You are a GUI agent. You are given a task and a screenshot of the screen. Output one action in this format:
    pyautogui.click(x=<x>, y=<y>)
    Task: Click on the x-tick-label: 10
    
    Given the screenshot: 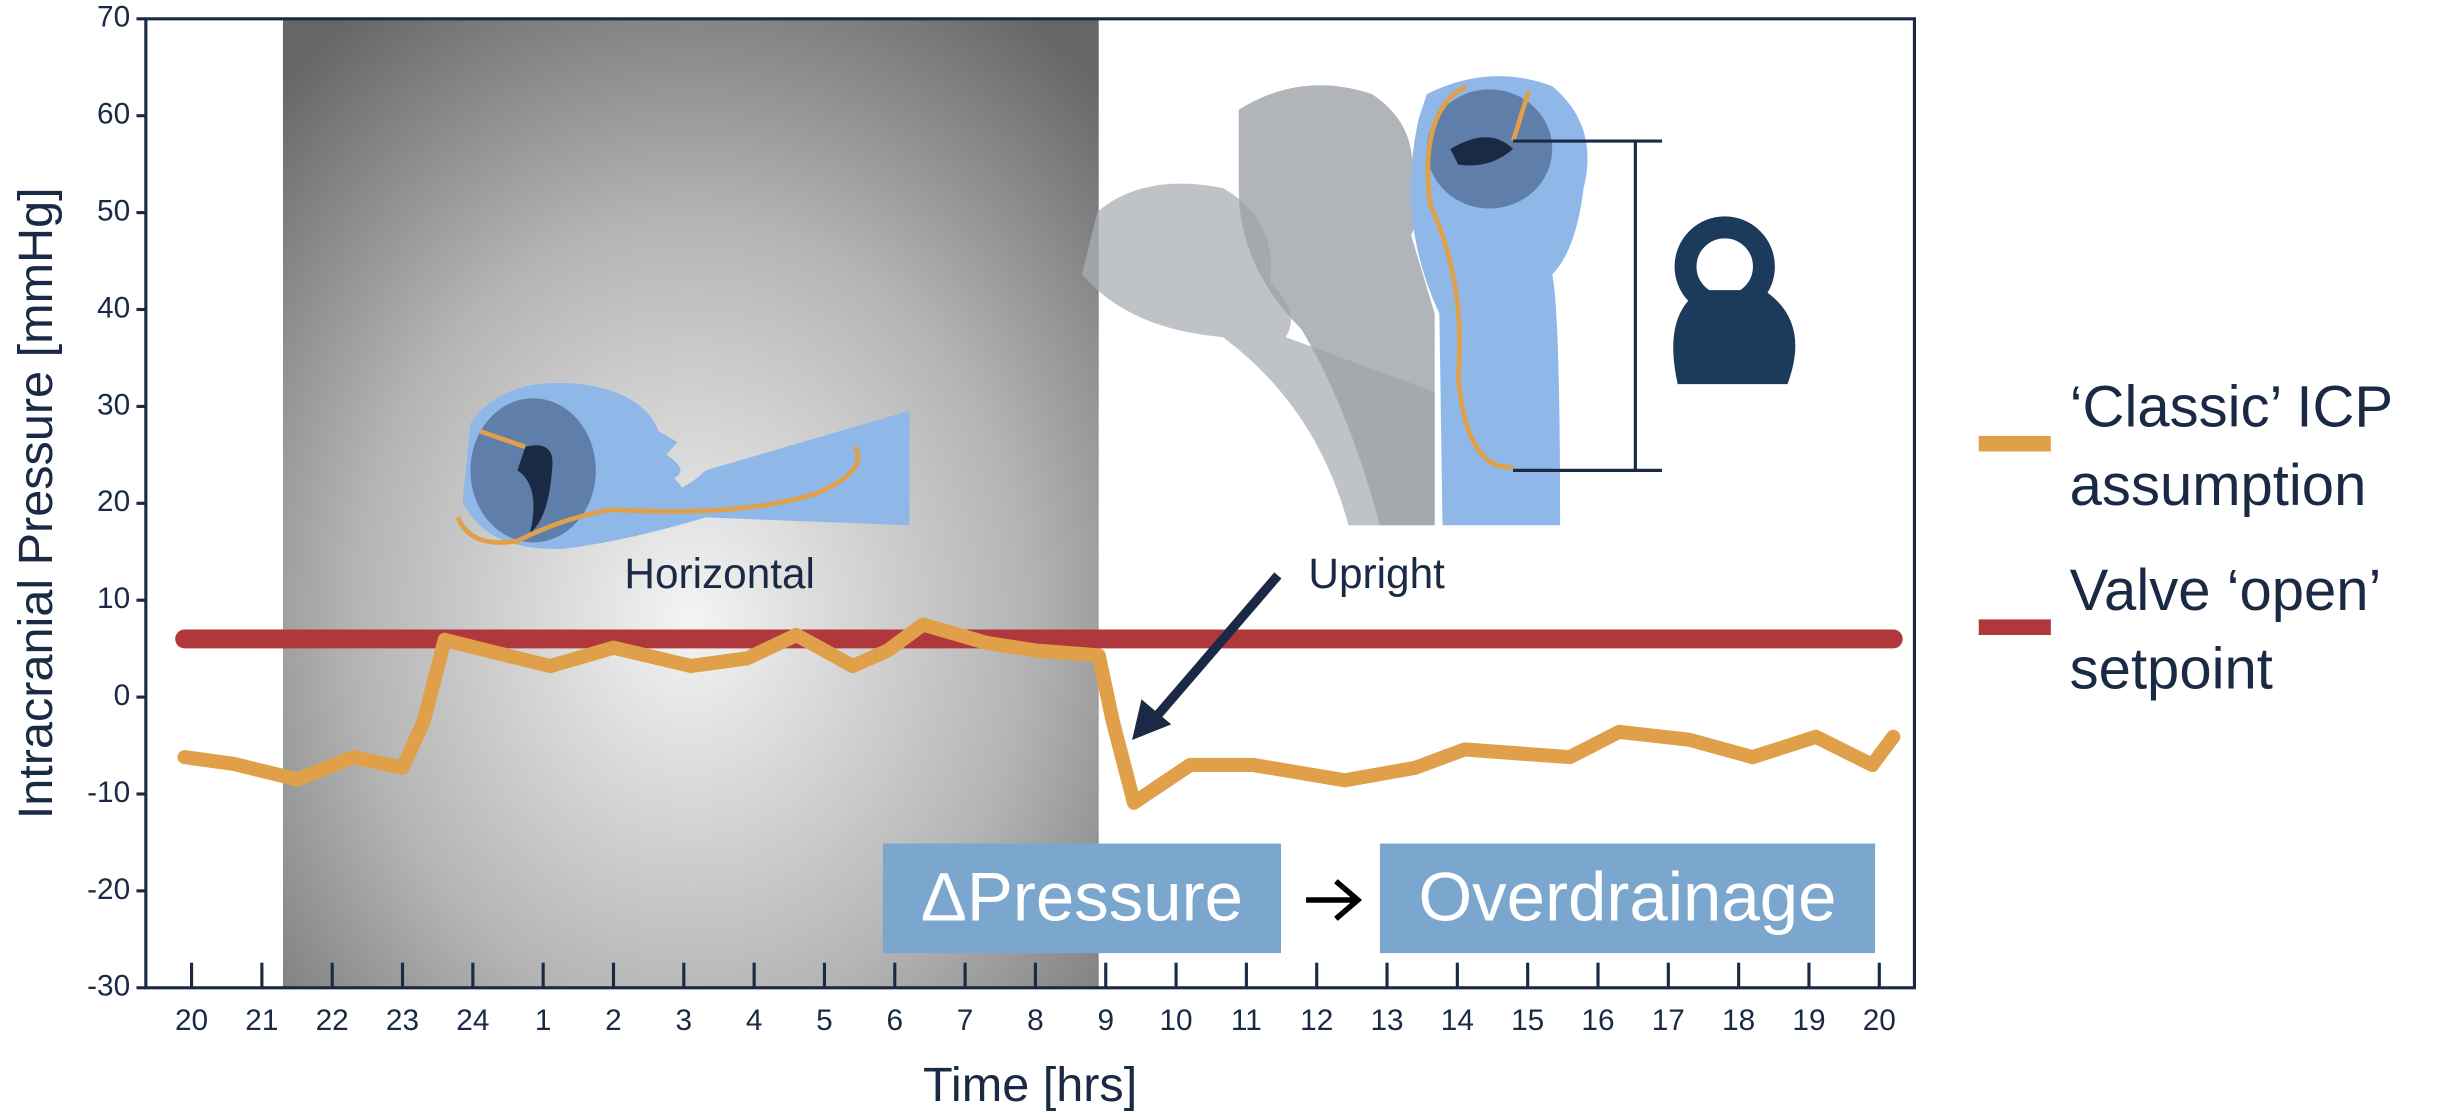 What is the action you would take?
    pyautogui.click(x=1175, y=1020)
    